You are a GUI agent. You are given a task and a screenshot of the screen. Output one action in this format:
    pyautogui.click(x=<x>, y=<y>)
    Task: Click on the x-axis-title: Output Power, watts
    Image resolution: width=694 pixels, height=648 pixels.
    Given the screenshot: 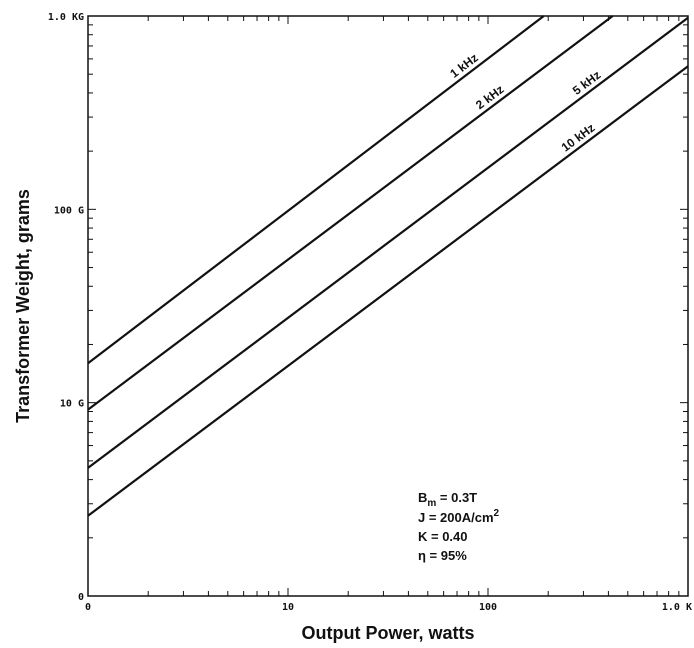 What is the action you would take?
    pyautogui.click(x=387, y=633)
    